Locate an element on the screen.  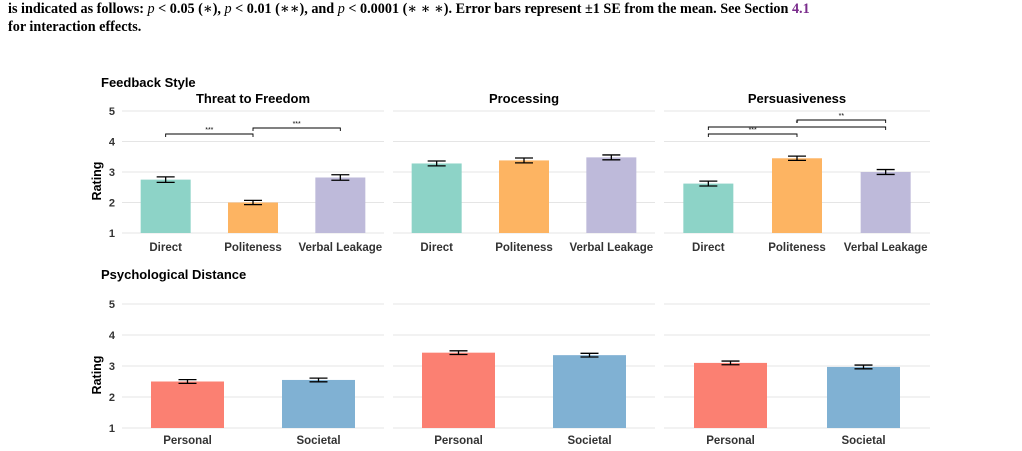
panel-title: Threat to Freedom is located at coordinates (253, 98).